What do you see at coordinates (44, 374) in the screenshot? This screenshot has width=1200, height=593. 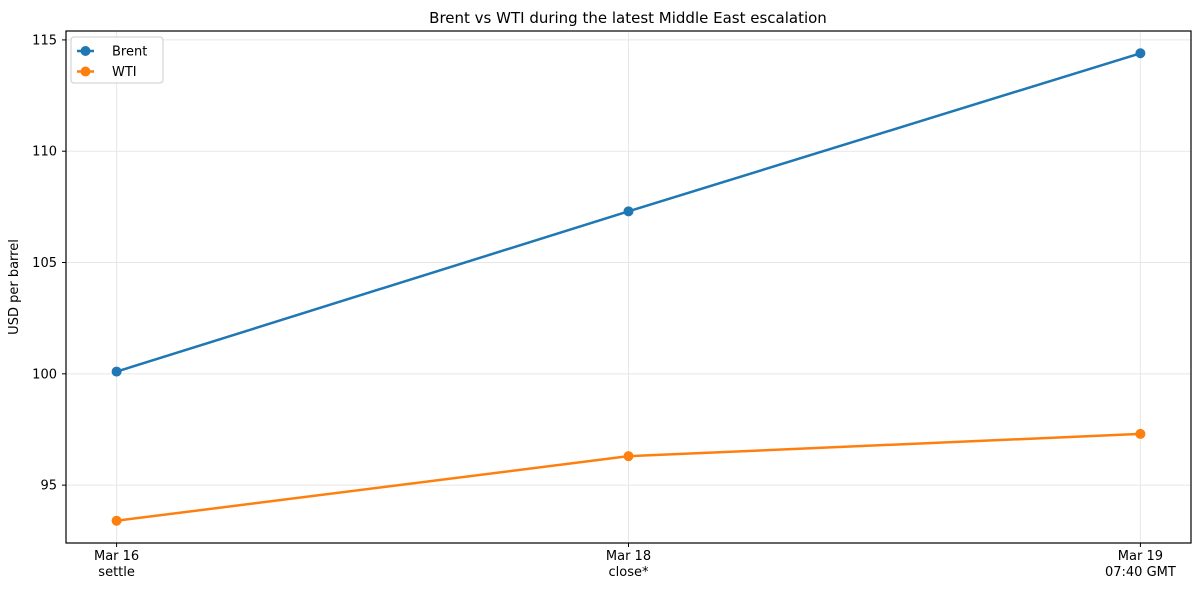 I see `y-tick-label: 100` at bounding box center [44, 374].